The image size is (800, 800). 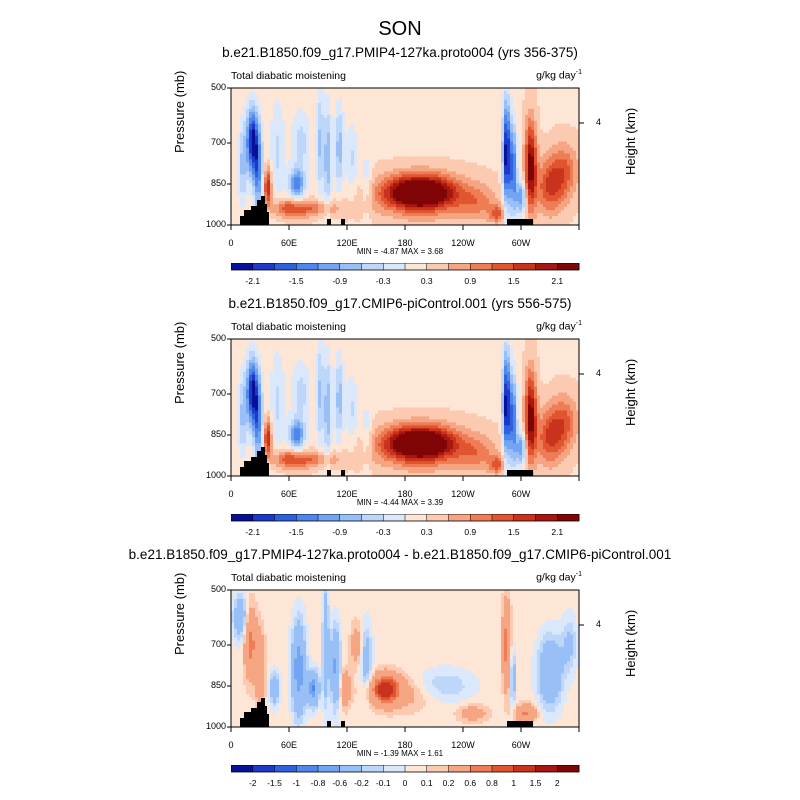 What do you see at coordinates (470, 783) in the screenshot?
I see `colorbar-label: 0.6` at bounding box center [470, 783].